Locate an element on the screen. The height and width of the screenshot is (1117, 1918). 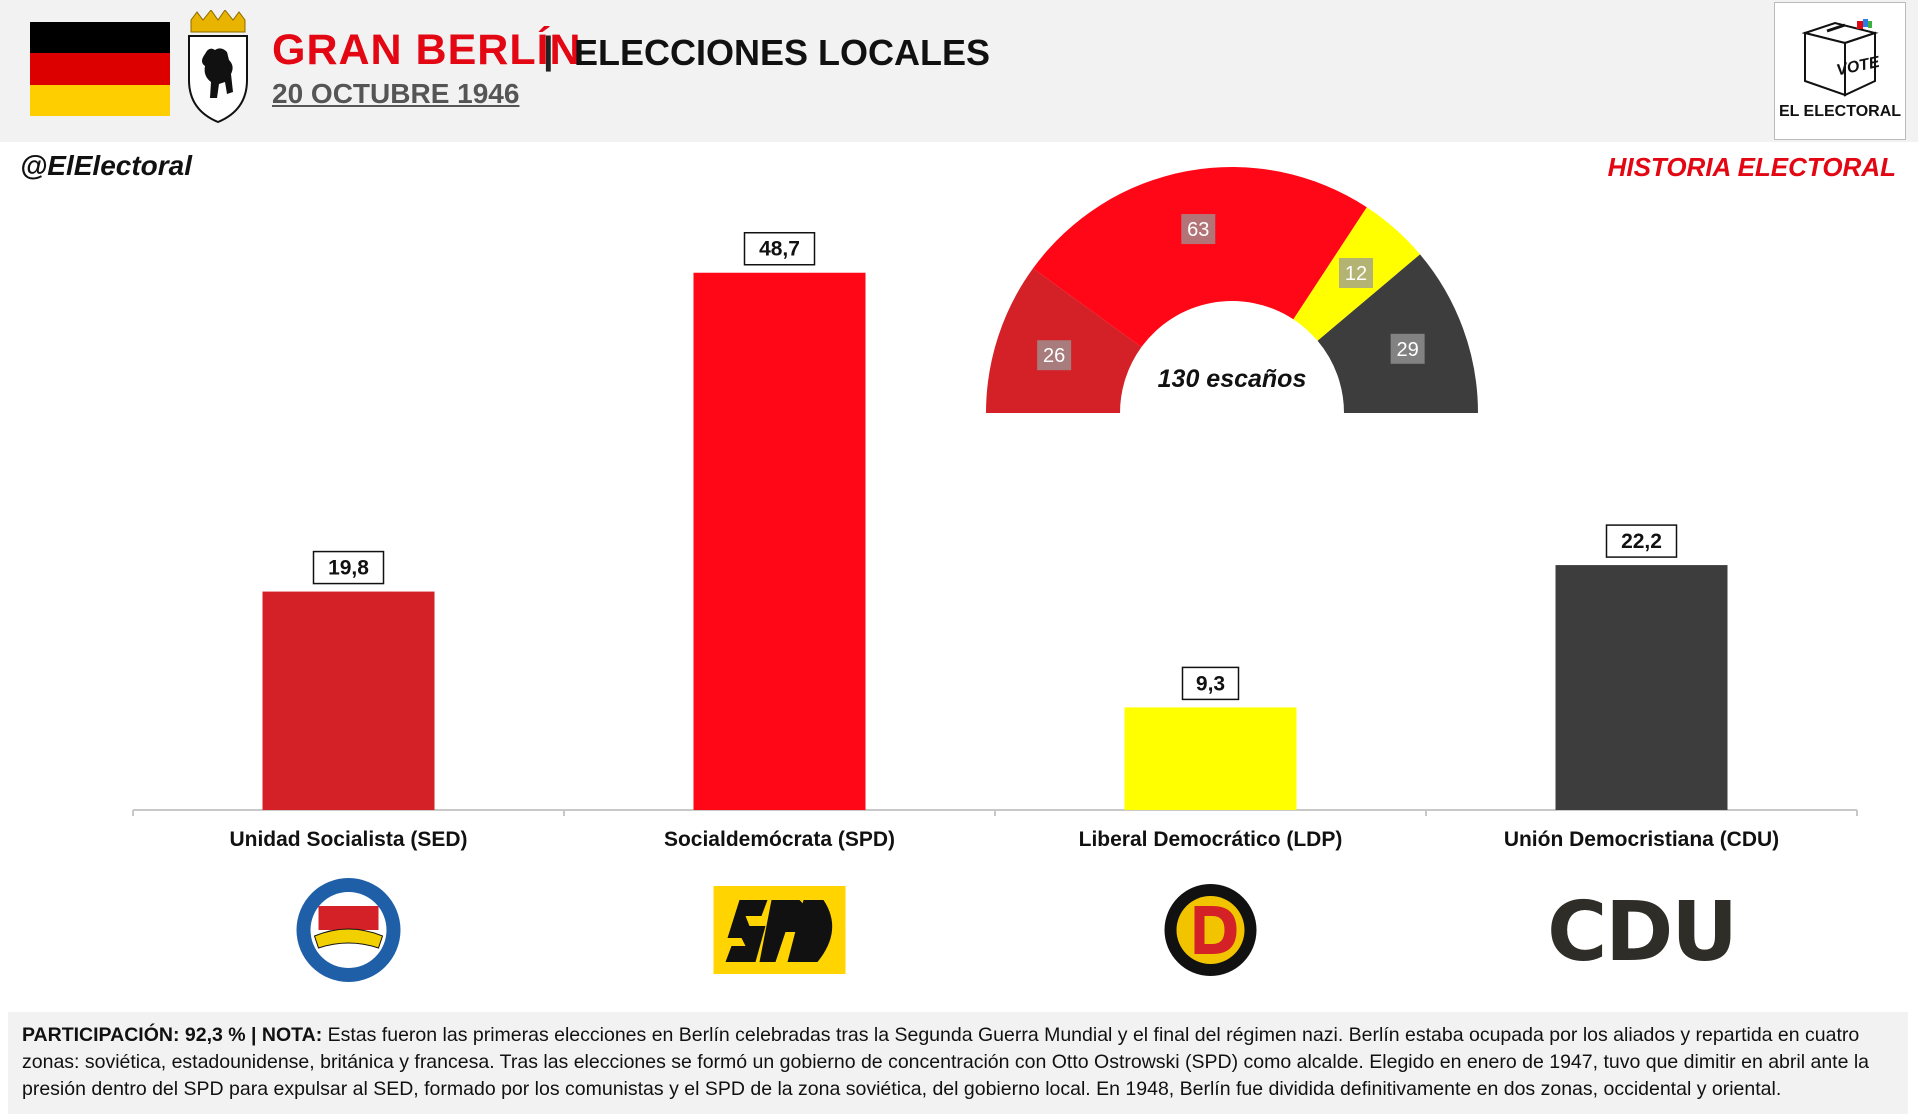
data-label: 48,7 is located at coordinates (779, 249).